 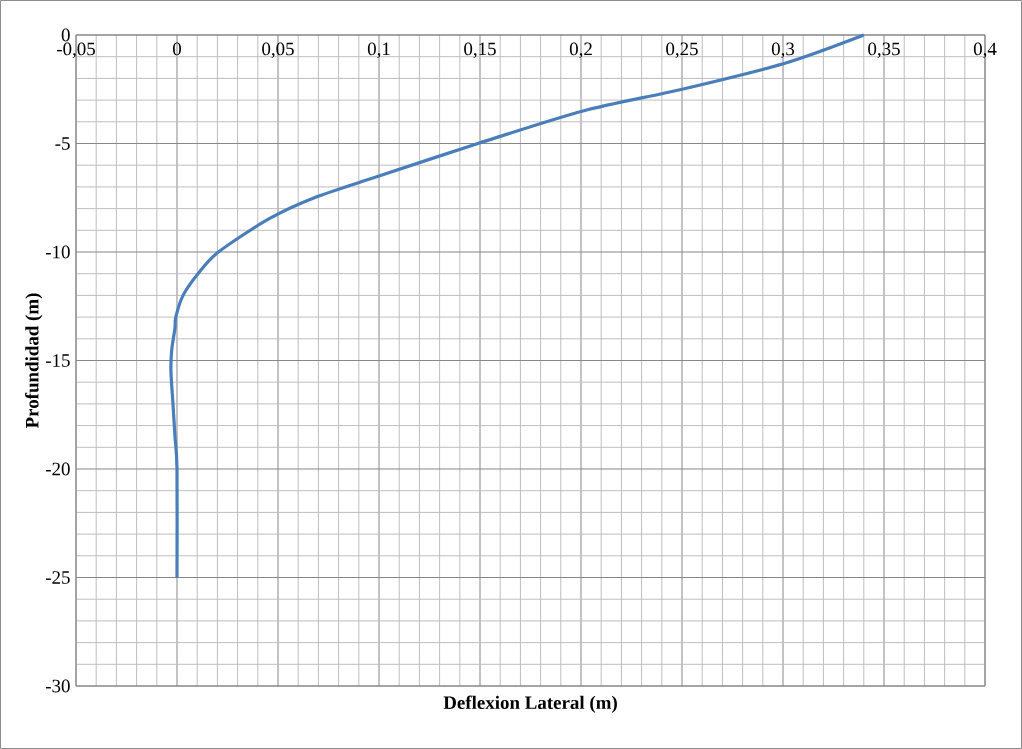 I want to click on x-tick-label: 0,05, so click(x=278, y=50).